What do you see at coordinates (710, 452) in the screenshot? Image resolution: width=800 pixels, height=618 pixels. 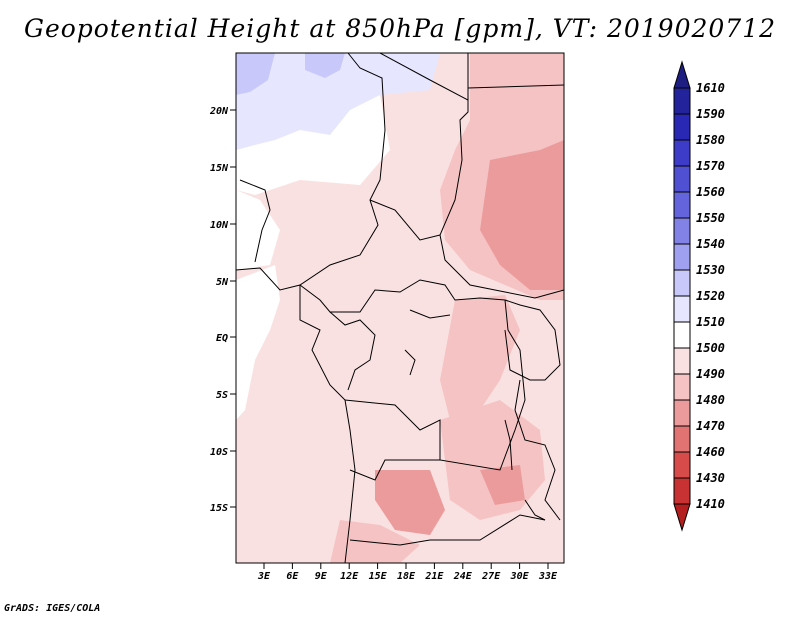 I see `colorbar-label: 1460` at bounding box center [710, 452].